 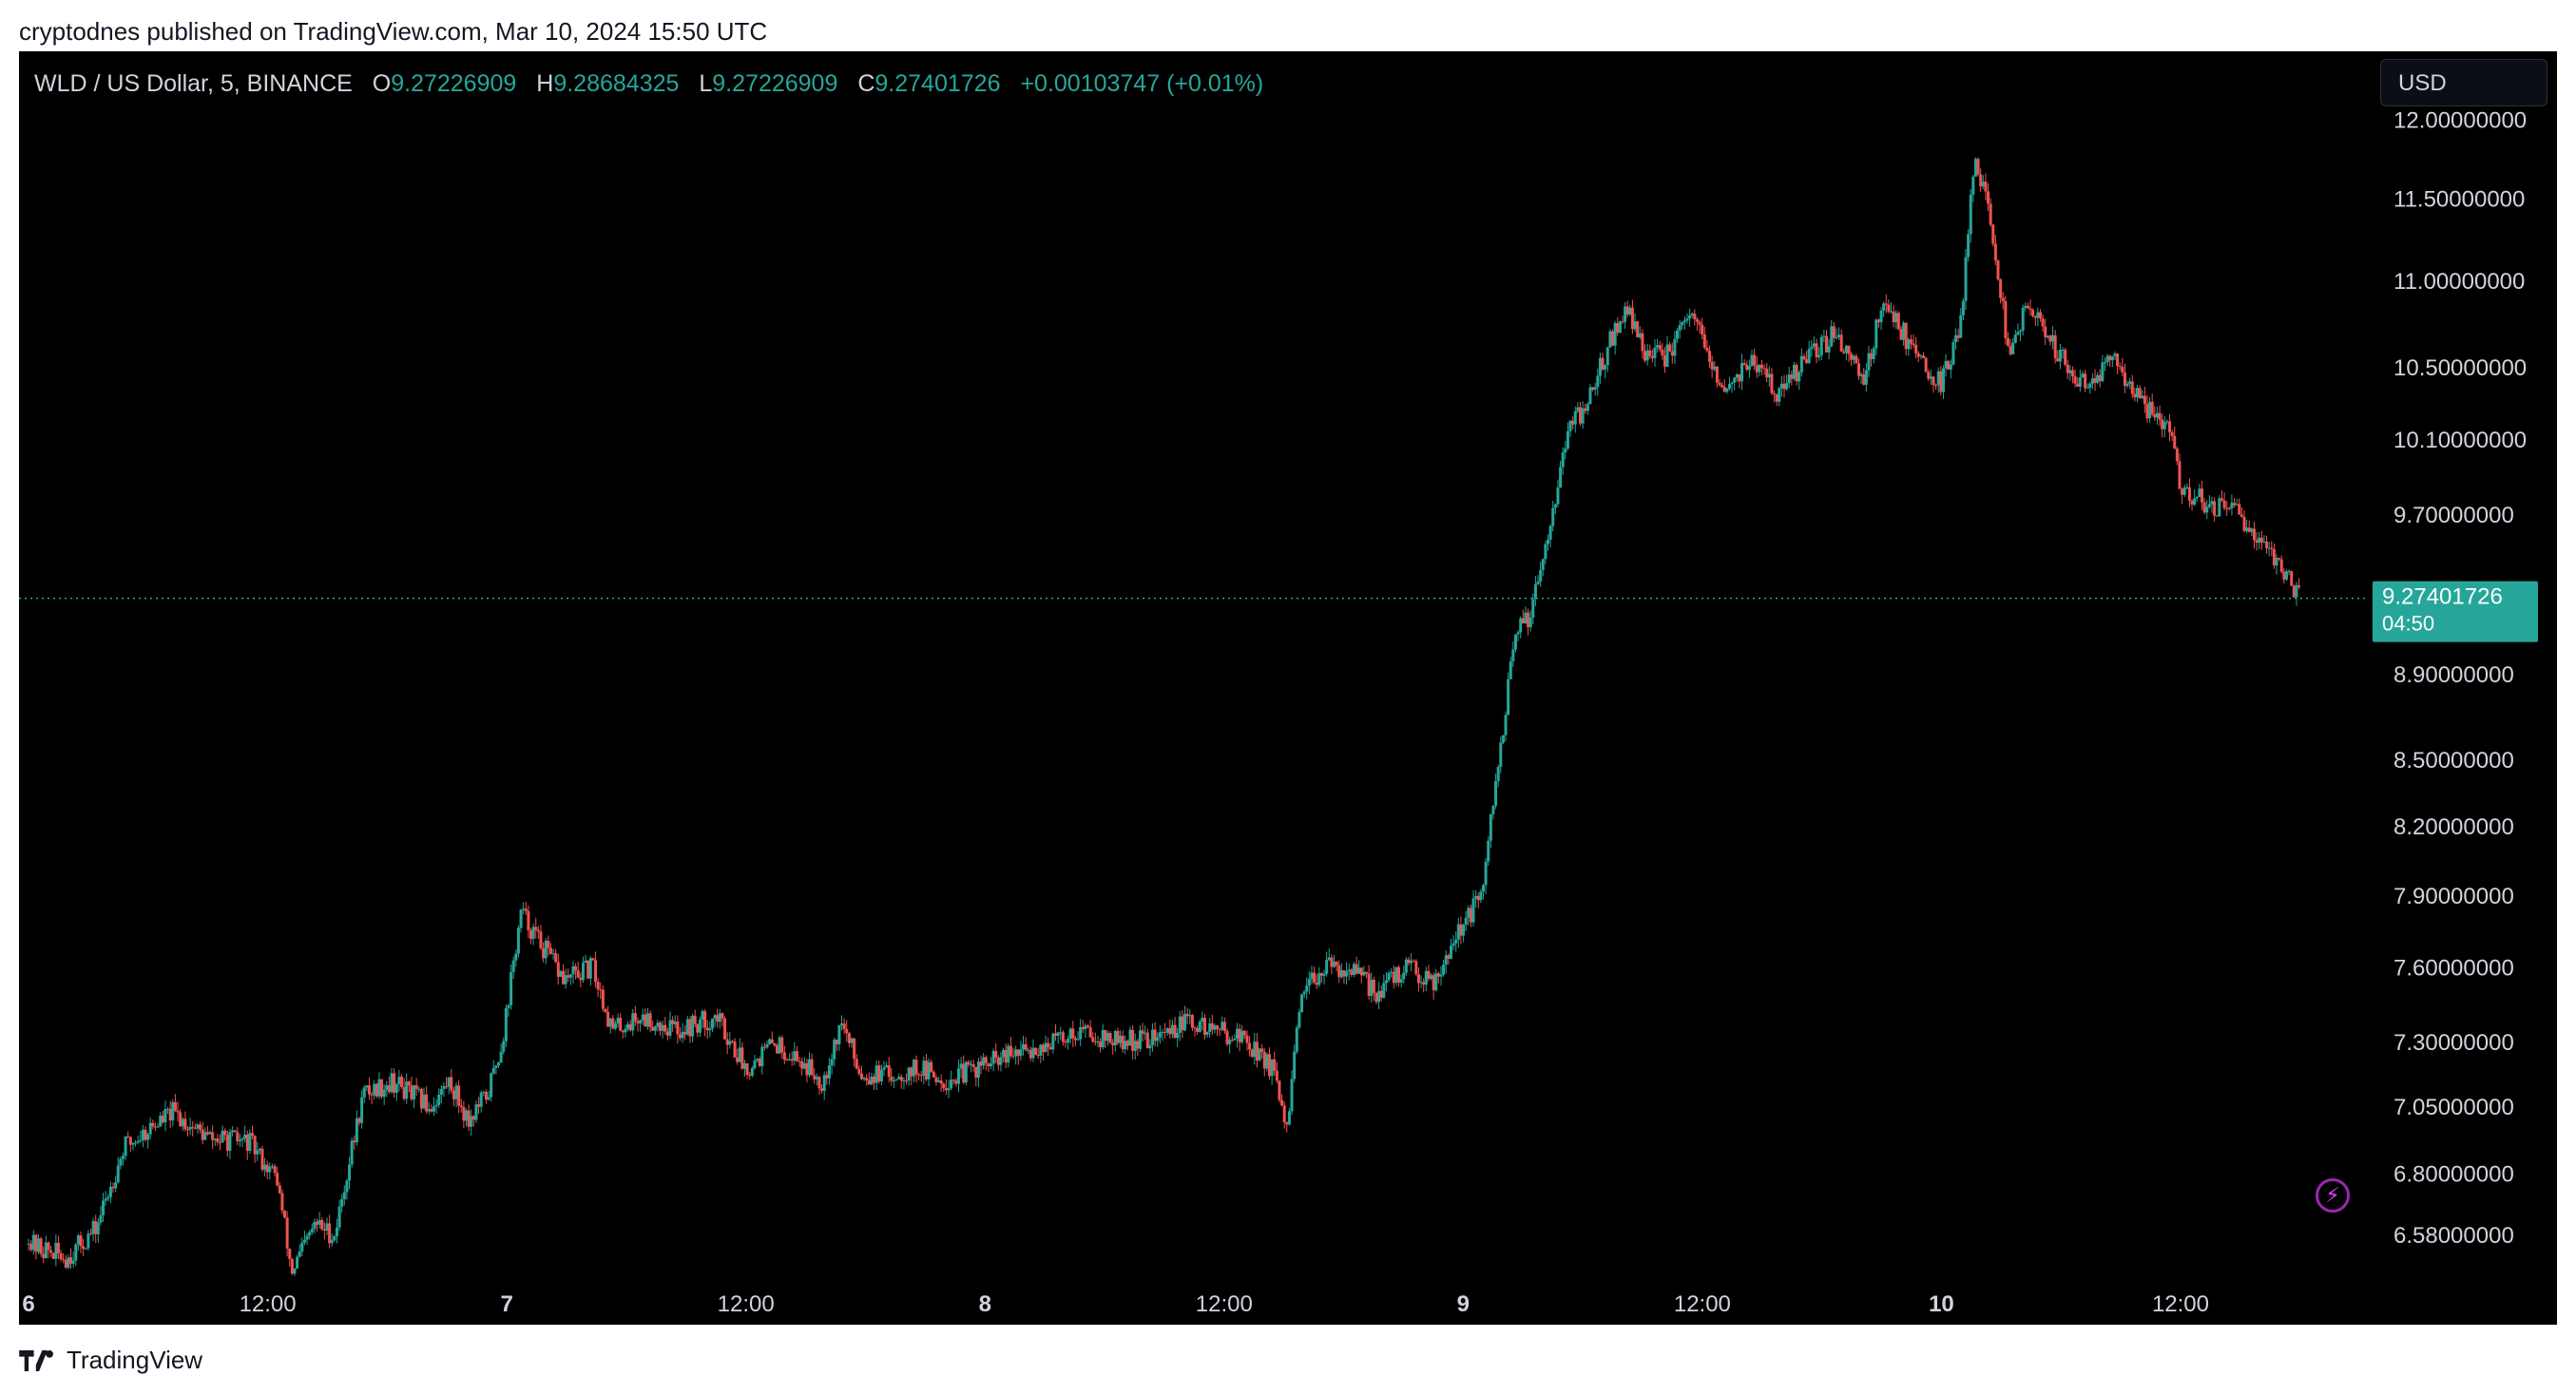 I want to click on symbol-title: WLD / US Dollar, 5, BINANCE, so click(x=193, y=83).